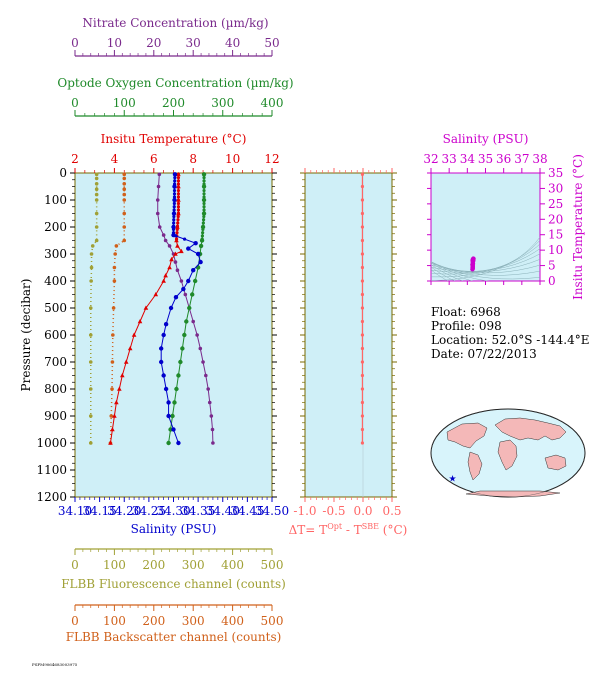  I want to click on world-map: ★, so click(508, 453).